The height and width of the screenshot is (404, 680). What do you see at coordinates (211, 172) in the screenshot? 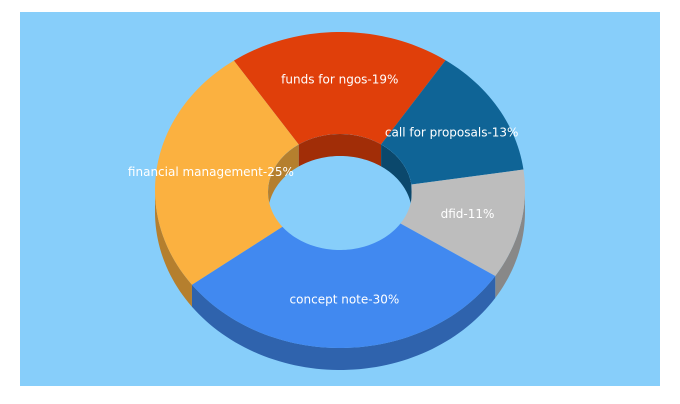
I see `slice-label: financial management-25%` at bounding box center [211, 172].